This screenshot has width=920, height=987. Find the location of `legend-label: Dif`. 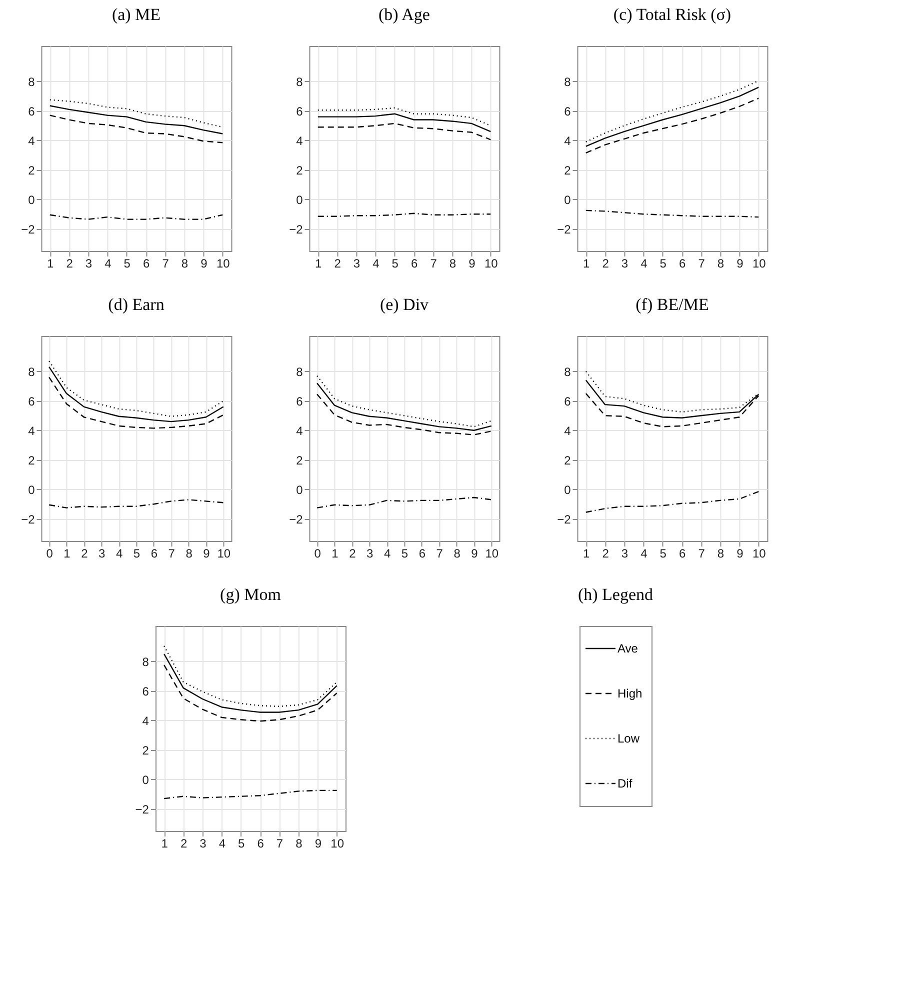

legend-label: Dif is located at coordinates (625, 783).